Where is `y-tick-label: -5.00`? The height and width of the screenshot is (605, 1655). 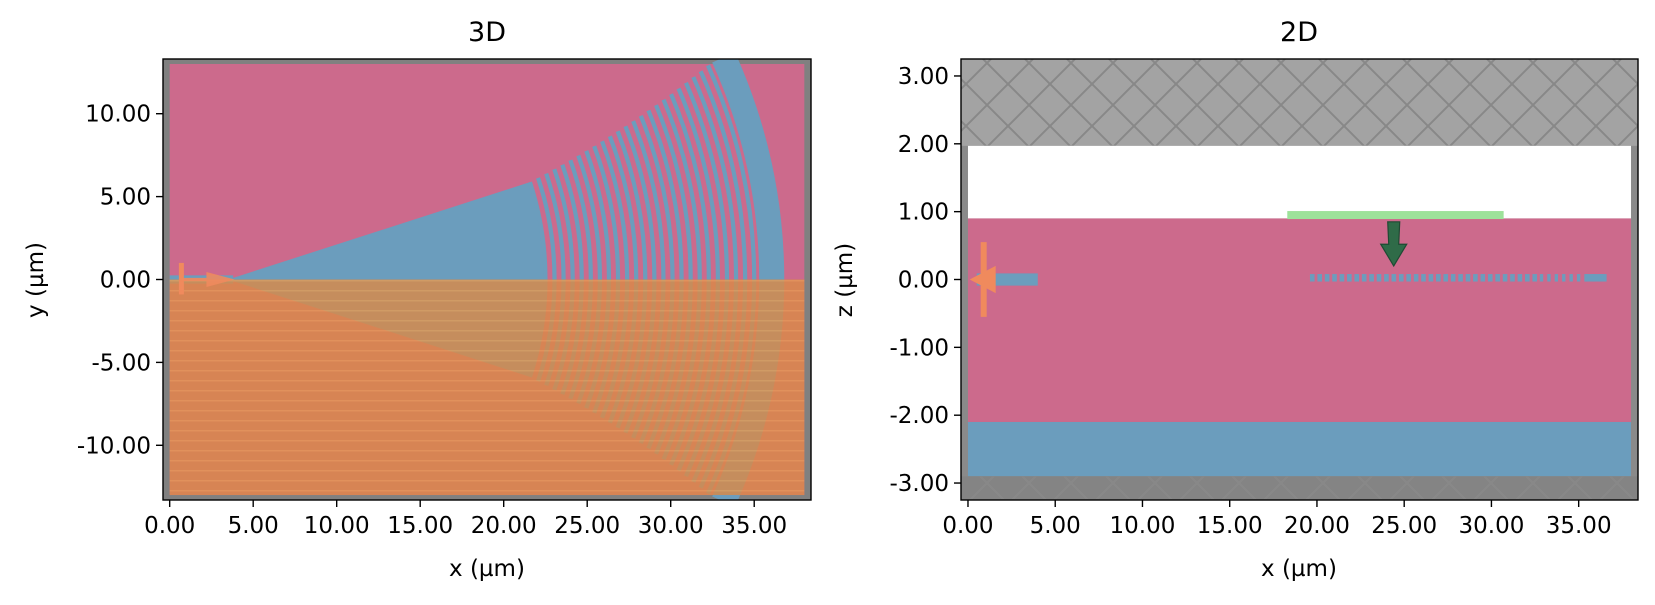
y-tick-label: -5.00 is located at coordinates (121, 363).